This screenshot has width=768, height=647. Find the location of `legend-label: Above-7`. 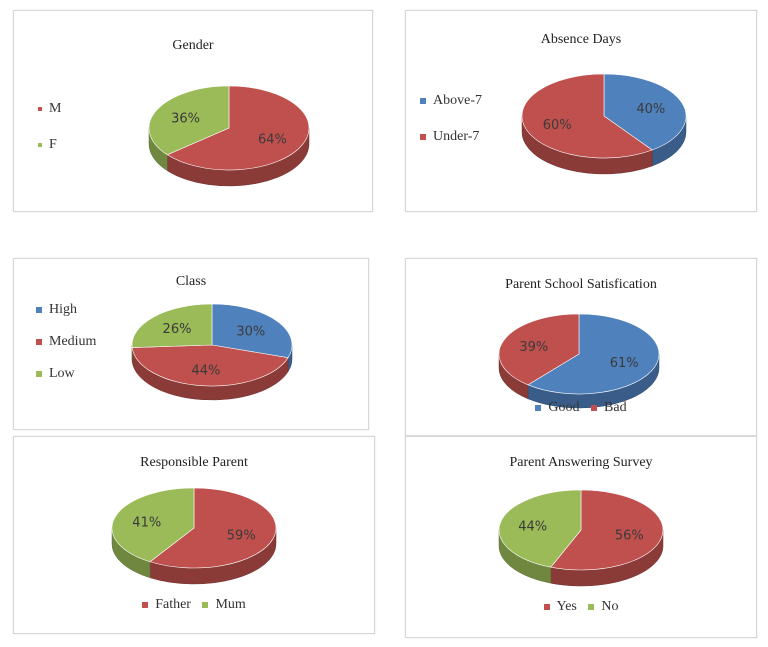

legend-label: Above-7 is located at coordinates (457, 100).